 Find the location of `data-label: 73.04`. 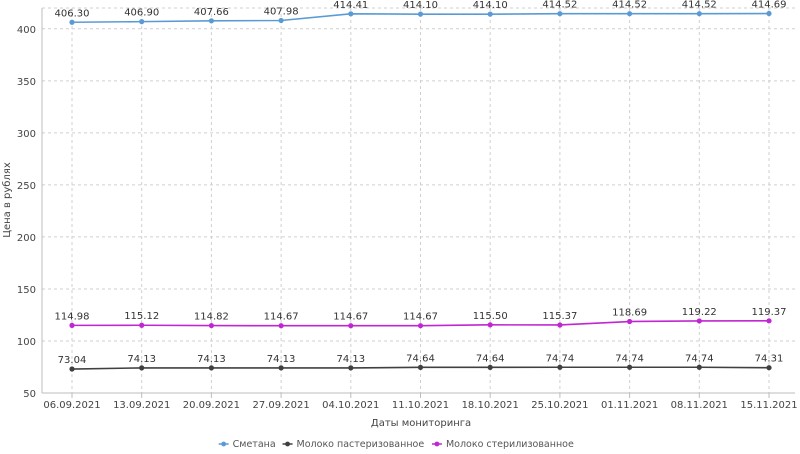

data-label: 73.04 is located at coordinates (72, 360).